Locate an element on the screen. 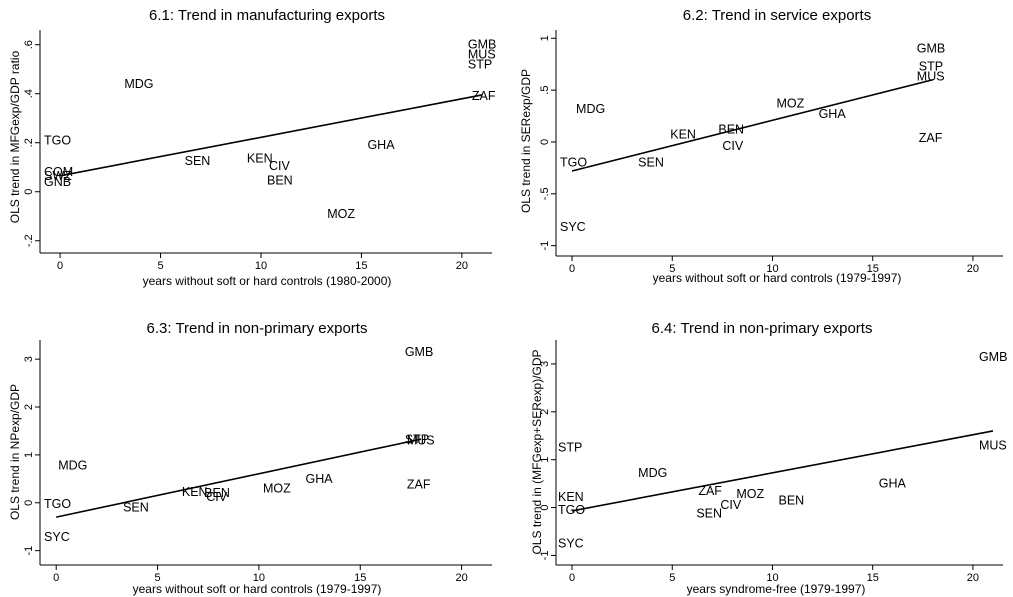 Image resolution: width=1013 pixels, height=597 pixels. y-tick-label: -.2 is located at coordinates (29, 240).